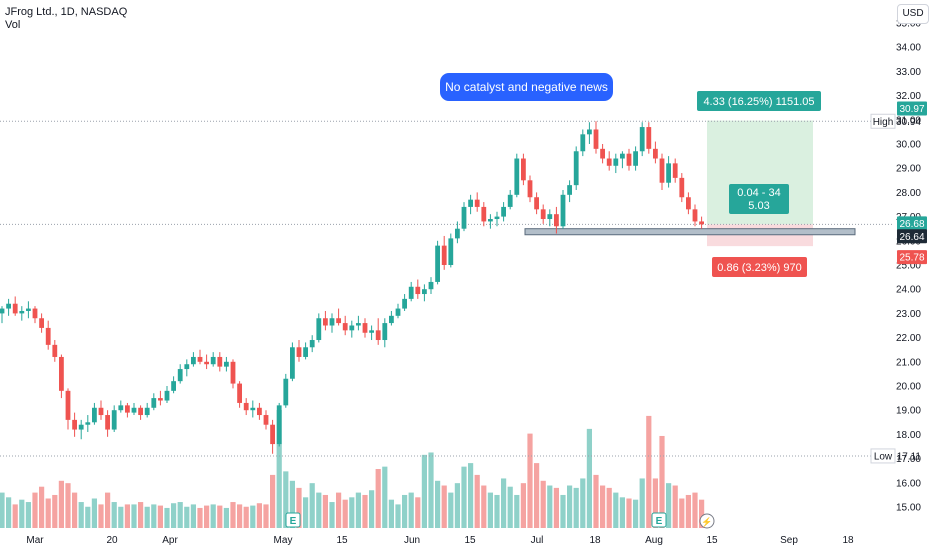 Image resolution: width=932 pixels, height=550 pixels. What do you see at coordinates (659, 520) in the screenshot?
I see `earnings-icon` at bounding box center [659, 520].